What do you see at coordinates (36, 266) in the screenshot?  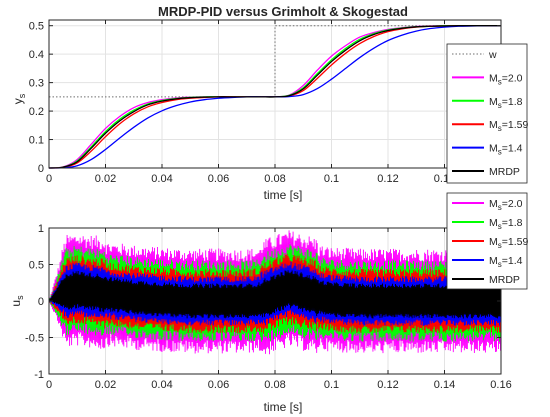 I see `bottom-ytick-label: 0.5` at bounding box center [36, 266].